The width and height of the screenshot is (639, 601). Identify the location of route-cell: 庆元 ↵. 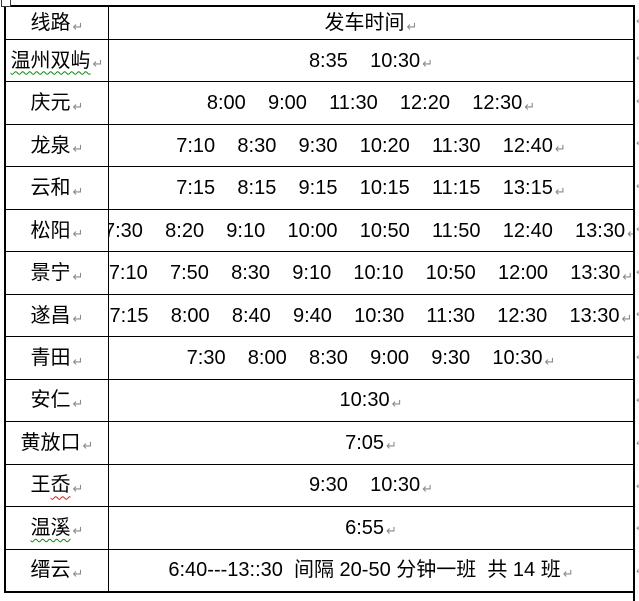
(57, 103).